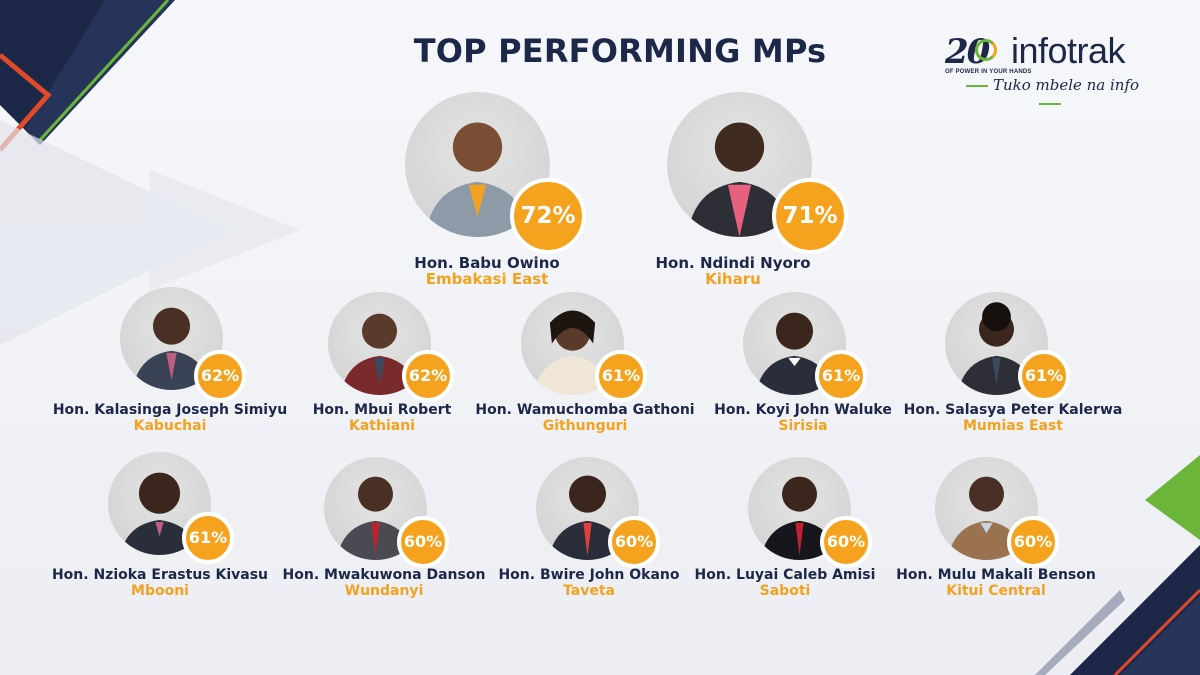 This screenshot has width=1200, height=675. What do you see at coordinates (170, 410) in the screenshot?
I see `mp-name: Hon. Kalasinga Joseph Simiyu` at bounding box center [170, 410].